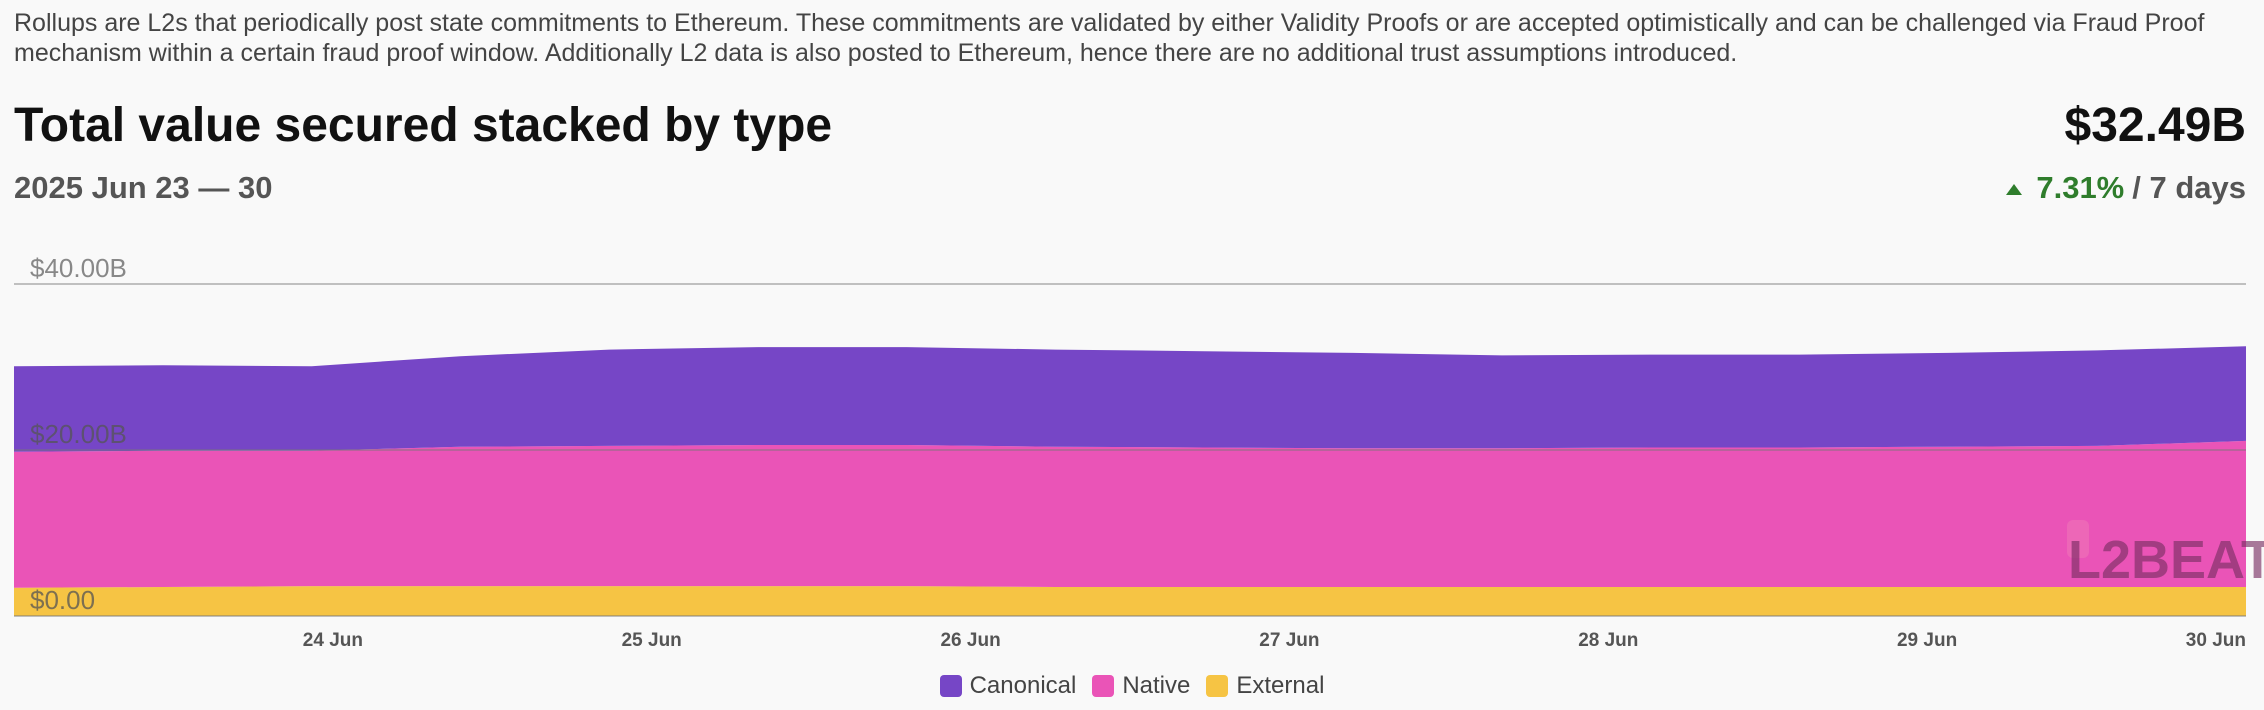 This screenshot has width=2264, height=710. What do you see at coordinates (423, 125) in the screenshot?
I see `chart-title: Total value secured stacked by type` at bounding box center [423, 125].